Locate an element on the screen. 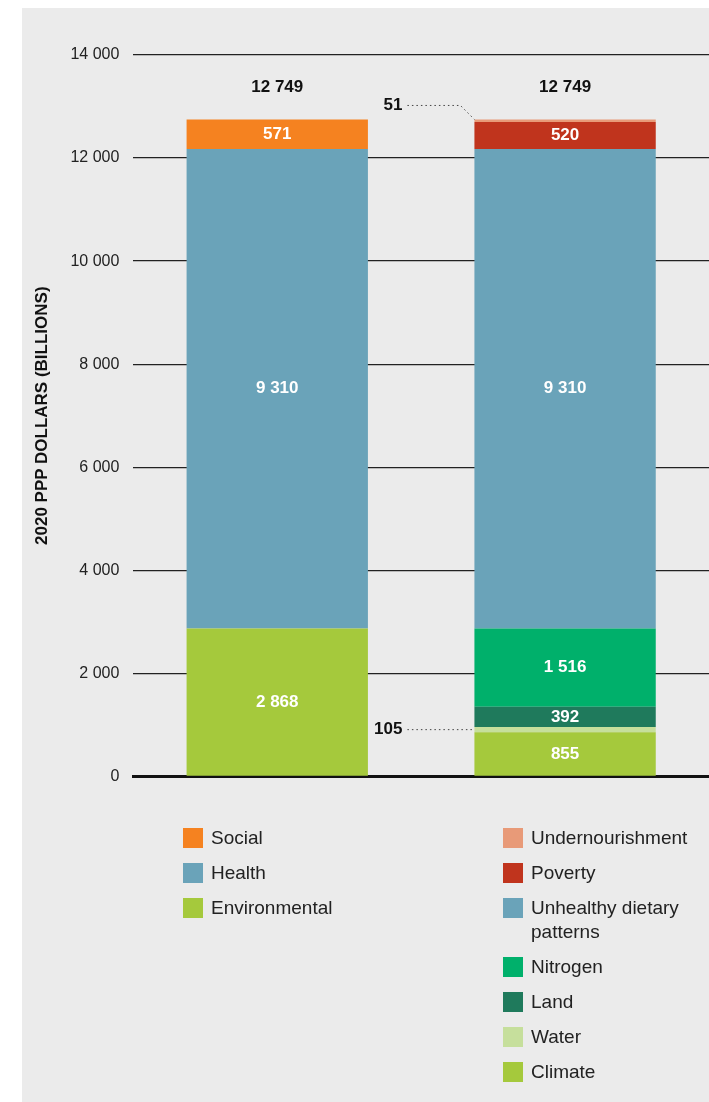  y-tick-label: 10 000 is located at coordinates (95, 260).